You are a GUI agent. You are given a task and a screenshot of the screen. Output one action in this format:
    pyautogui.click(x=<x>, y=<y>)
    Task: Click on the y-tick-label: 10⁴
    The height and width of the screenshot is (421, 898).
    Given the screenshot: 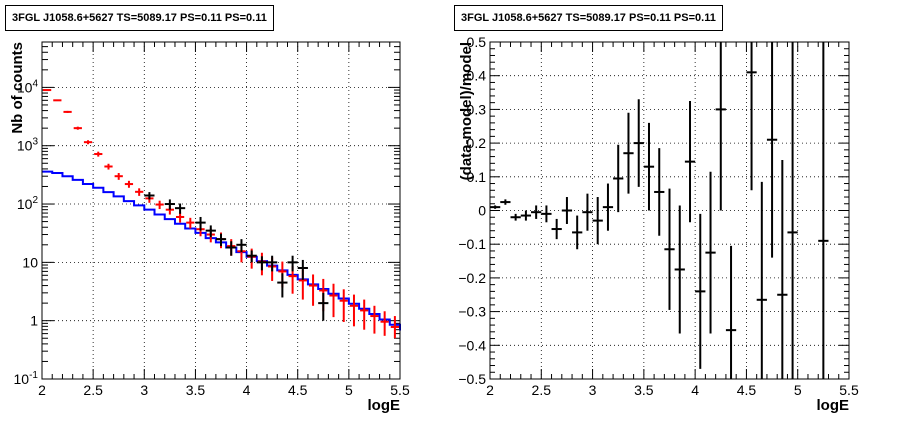 What is the action you would take?
    pyautogui.click(x=28, y=86)
    